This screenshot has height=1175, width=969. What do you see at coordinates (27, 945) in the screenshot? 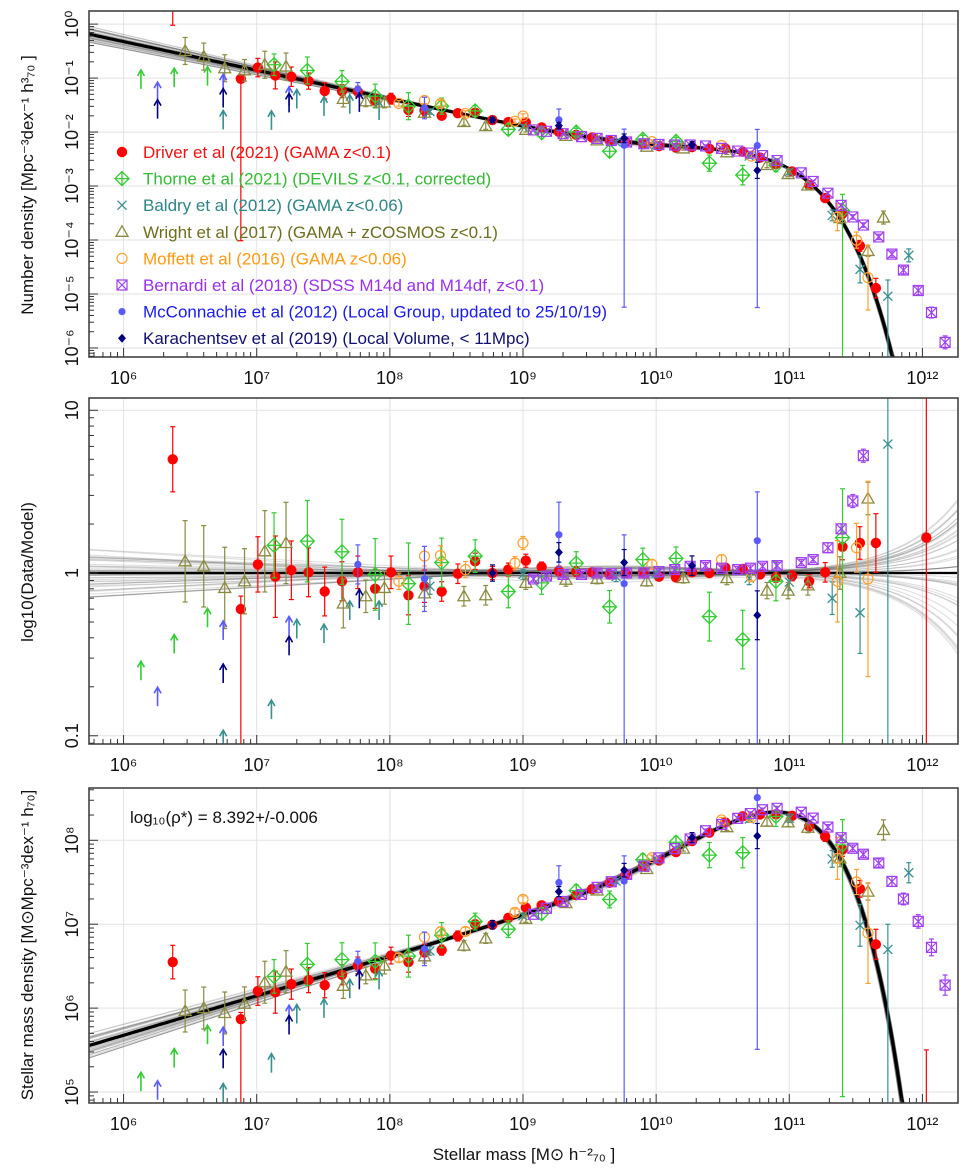
I see `mass-density-y-axis-label: Stellar mass density [M⊙Mpc⁻³dex⁻¹ h₇₀]` at bounding box center [27, 945].